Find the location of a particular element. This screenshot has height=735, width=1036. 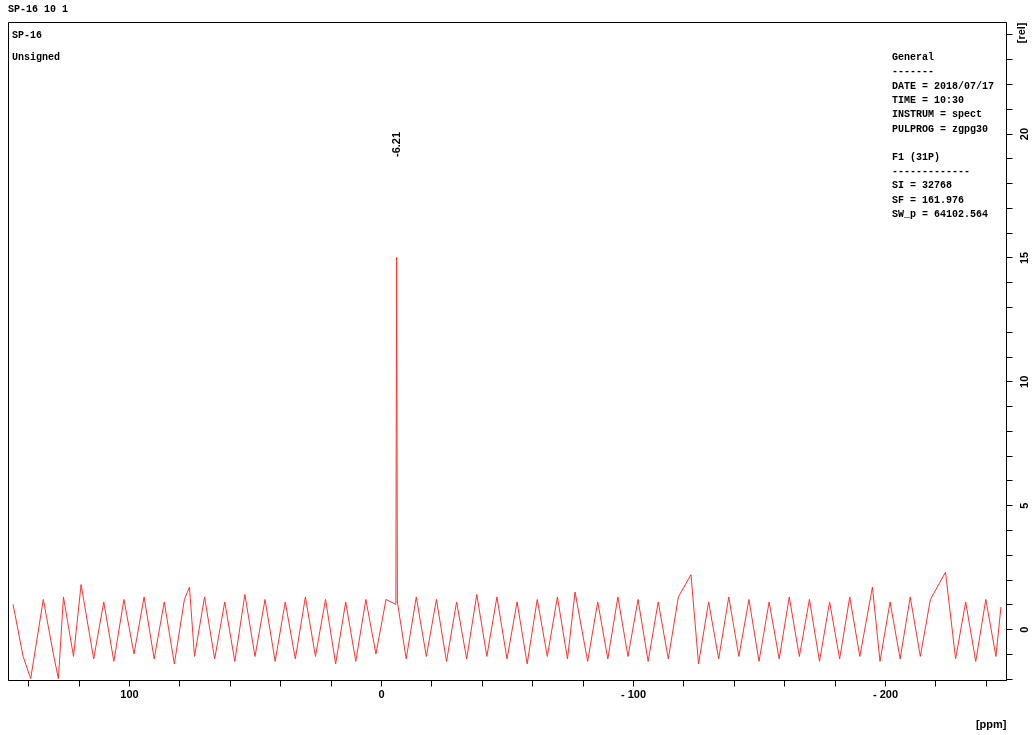

x-tick-label: - 100 is located at coordinates (633, 693).